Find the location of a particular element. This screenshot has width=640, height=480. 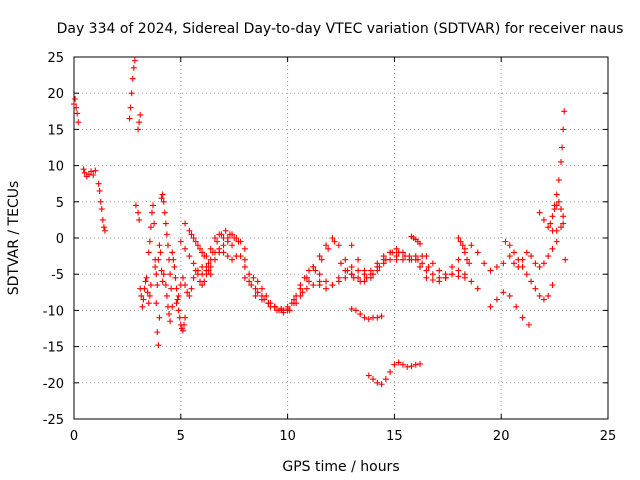

series-seg-c is located at coordinates (101, 207).